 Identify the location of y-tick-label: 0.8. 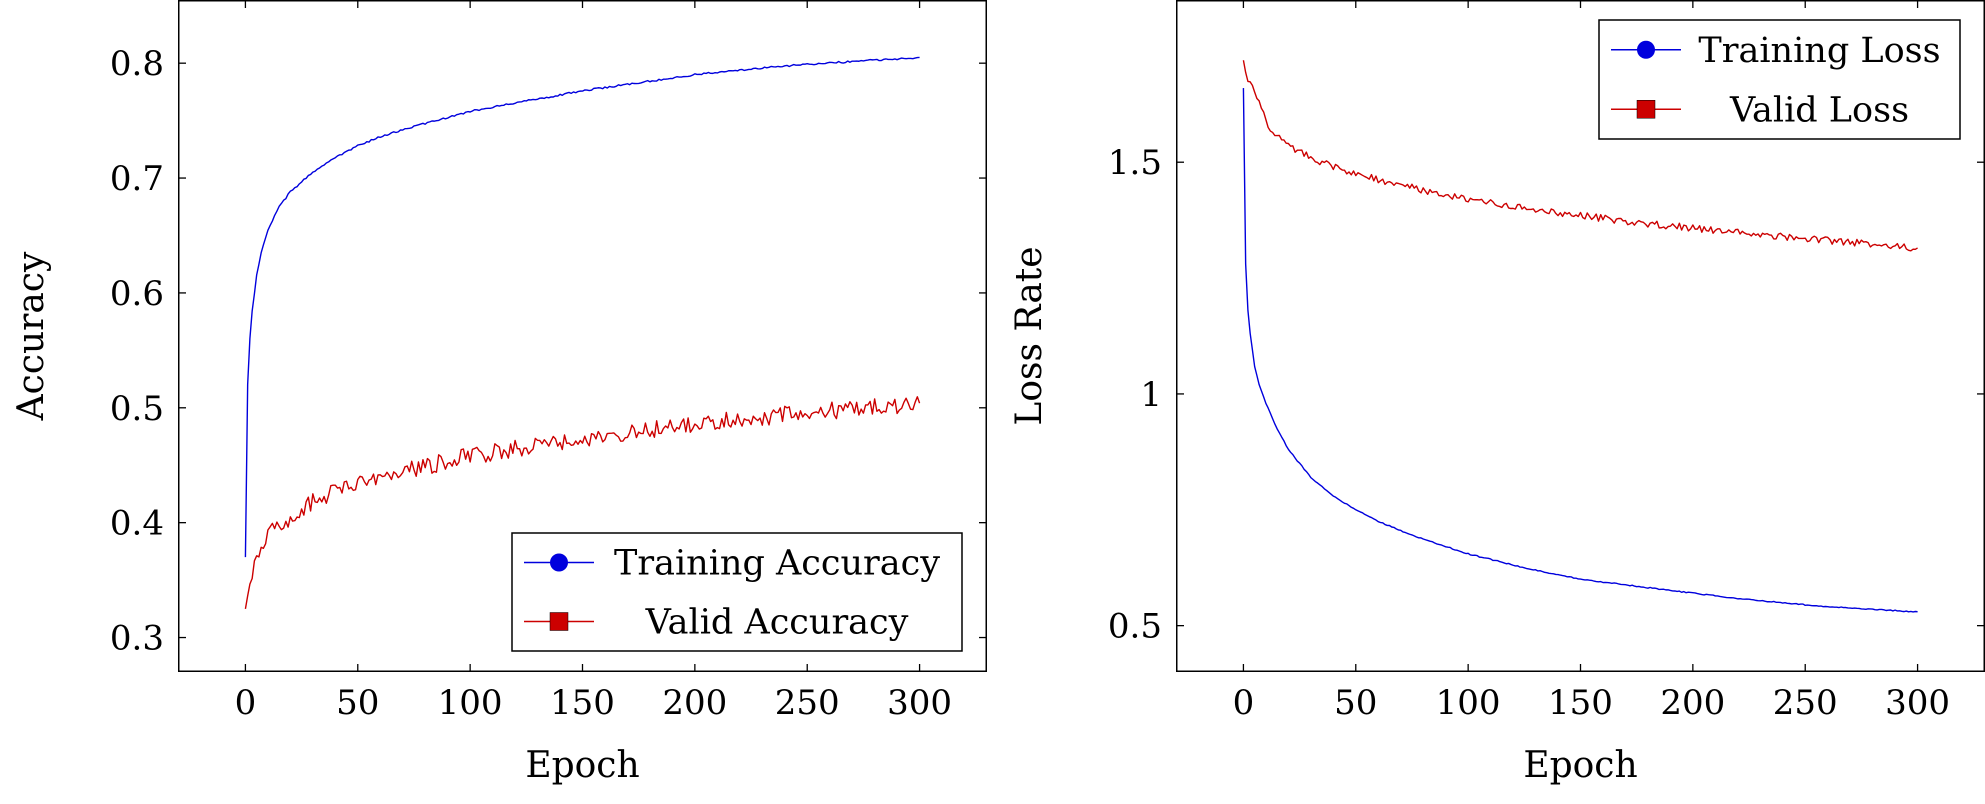
(137, 64).